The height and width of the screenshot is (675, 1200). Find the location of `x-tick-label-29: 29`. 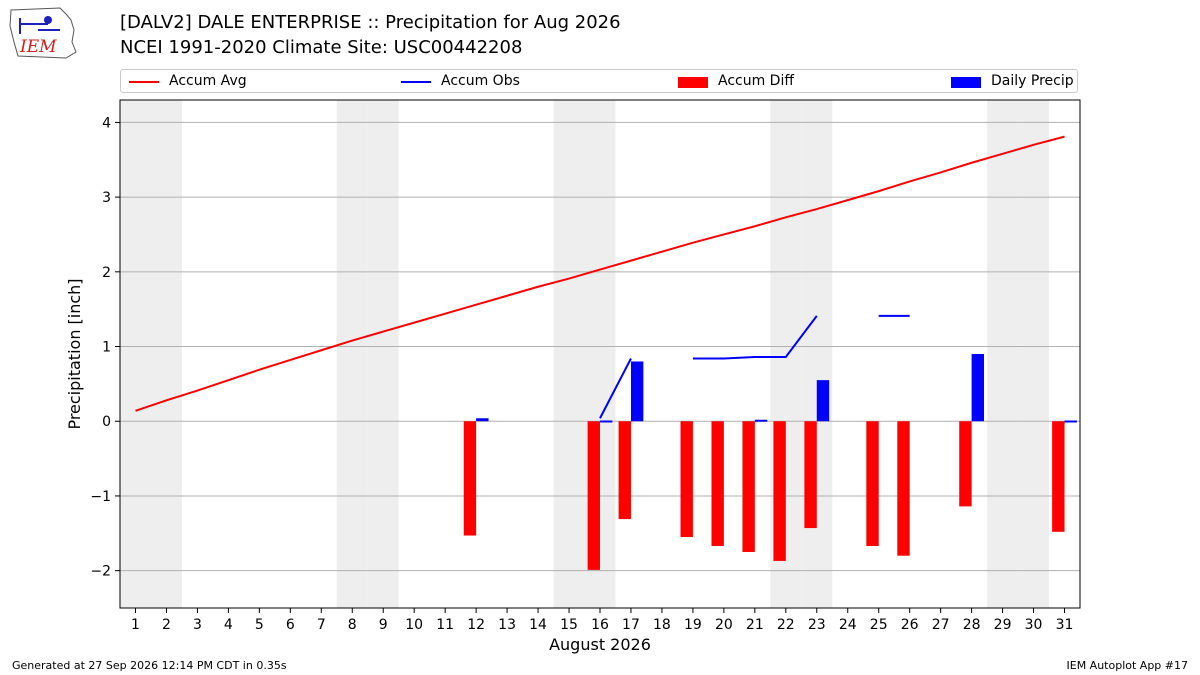

x-tick-label-29: 29 is located at coordinates (1003, 625).